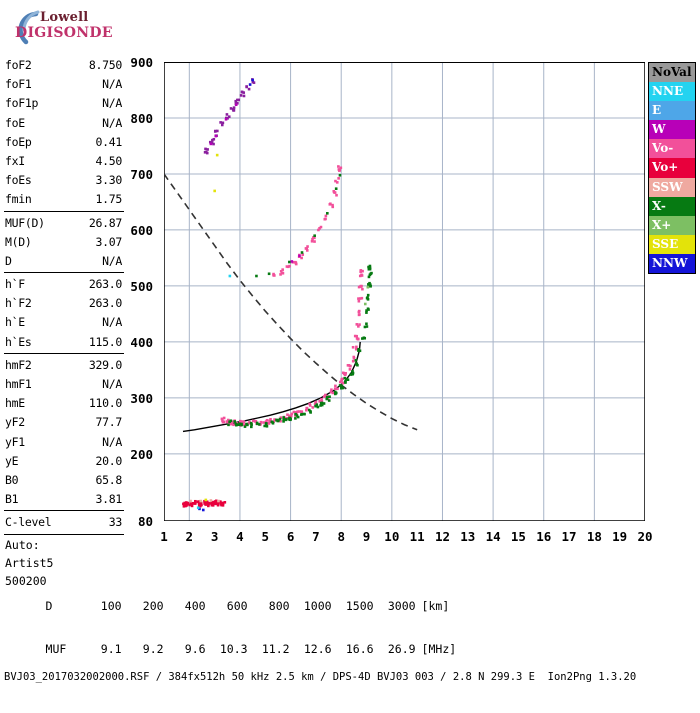 Image resolution: width=700 pixels, height=713 pixels. I want to click on param-auto-code: 500200, so click(64, 582).